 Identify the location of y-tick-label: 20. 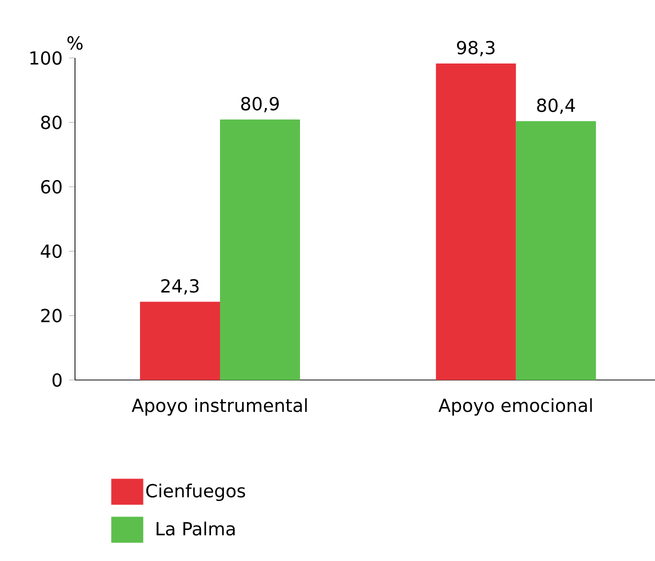
(51, 315).